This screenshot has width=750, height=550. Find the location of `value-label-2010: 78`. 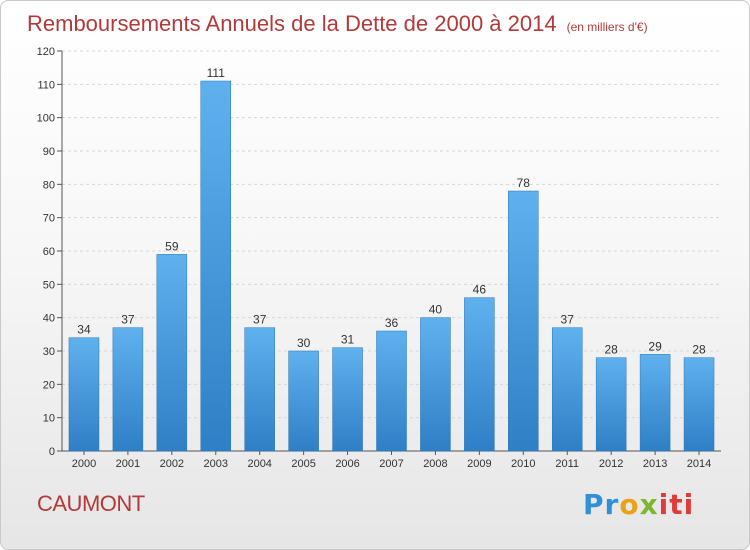

value-label-2010: 78 is located at coordinates (524, 183).